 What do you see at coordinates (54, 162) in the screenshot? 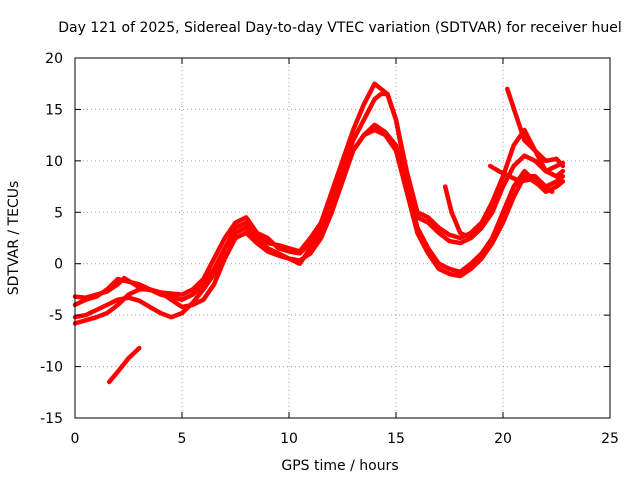
I see `y-tick-label: 10` at bounding box center [54, 162].